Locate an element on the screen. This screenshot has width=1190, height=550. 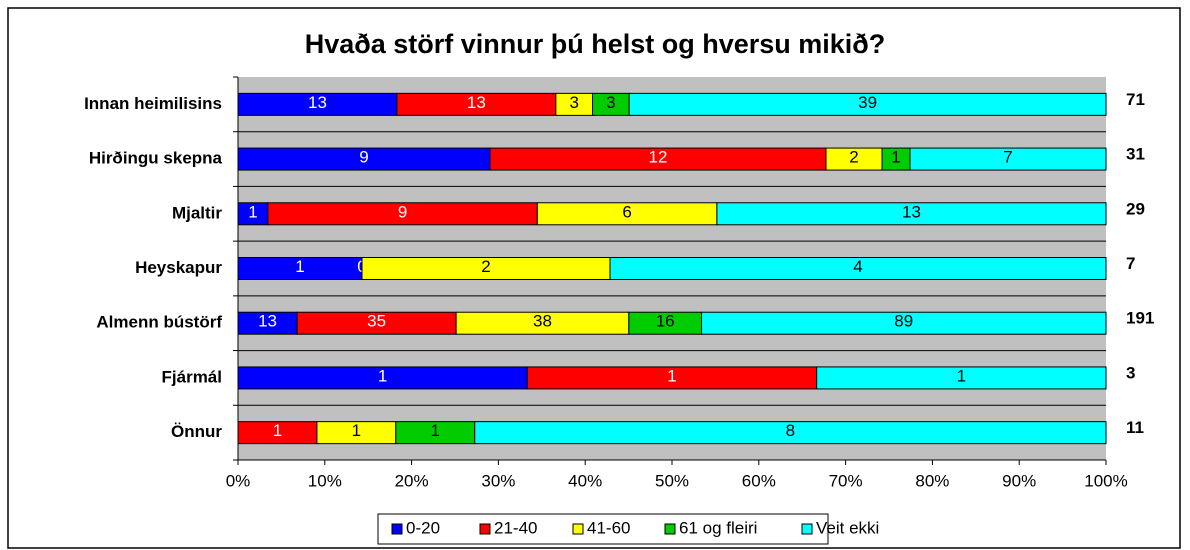
category-label: Hirðingu skepna is located at coordinates (156, 158).